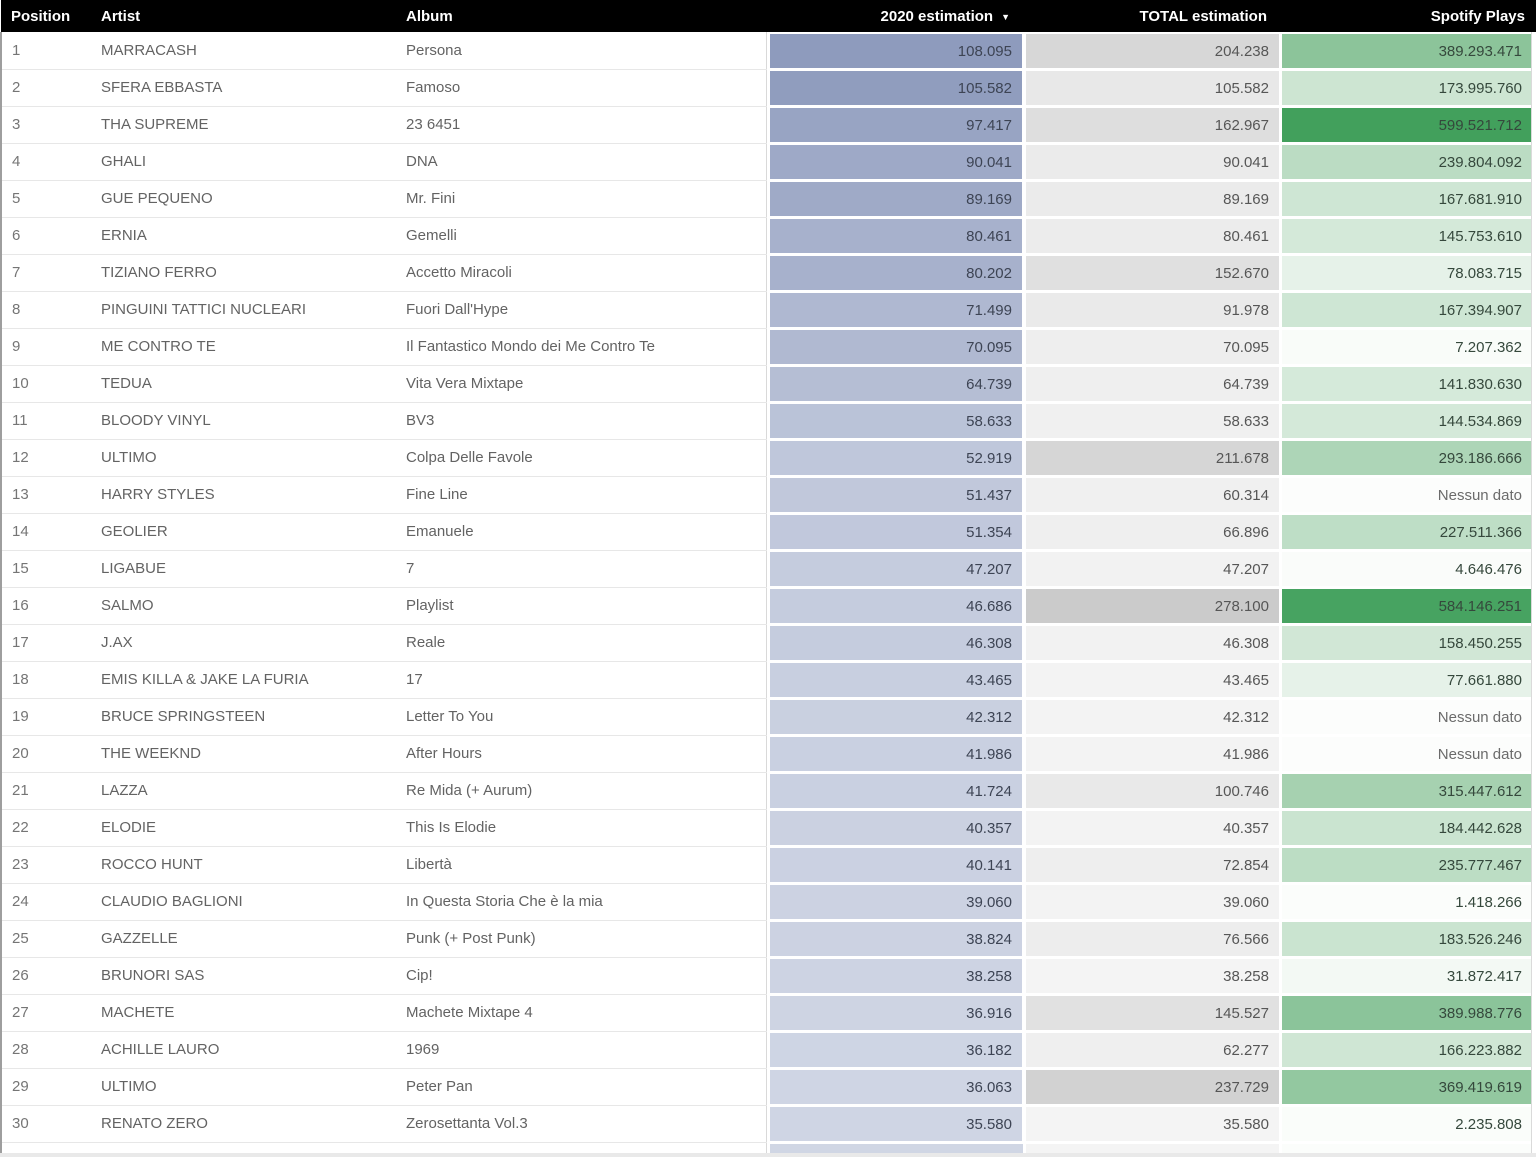 This screenshot has height=1157, width=1536. What do you see at coordinates (768, 569) in the screenshot?
I see `table-row: 15 LIGABUE 7 47.207 47.207 4.646.476` at bounding box center [768, 569].